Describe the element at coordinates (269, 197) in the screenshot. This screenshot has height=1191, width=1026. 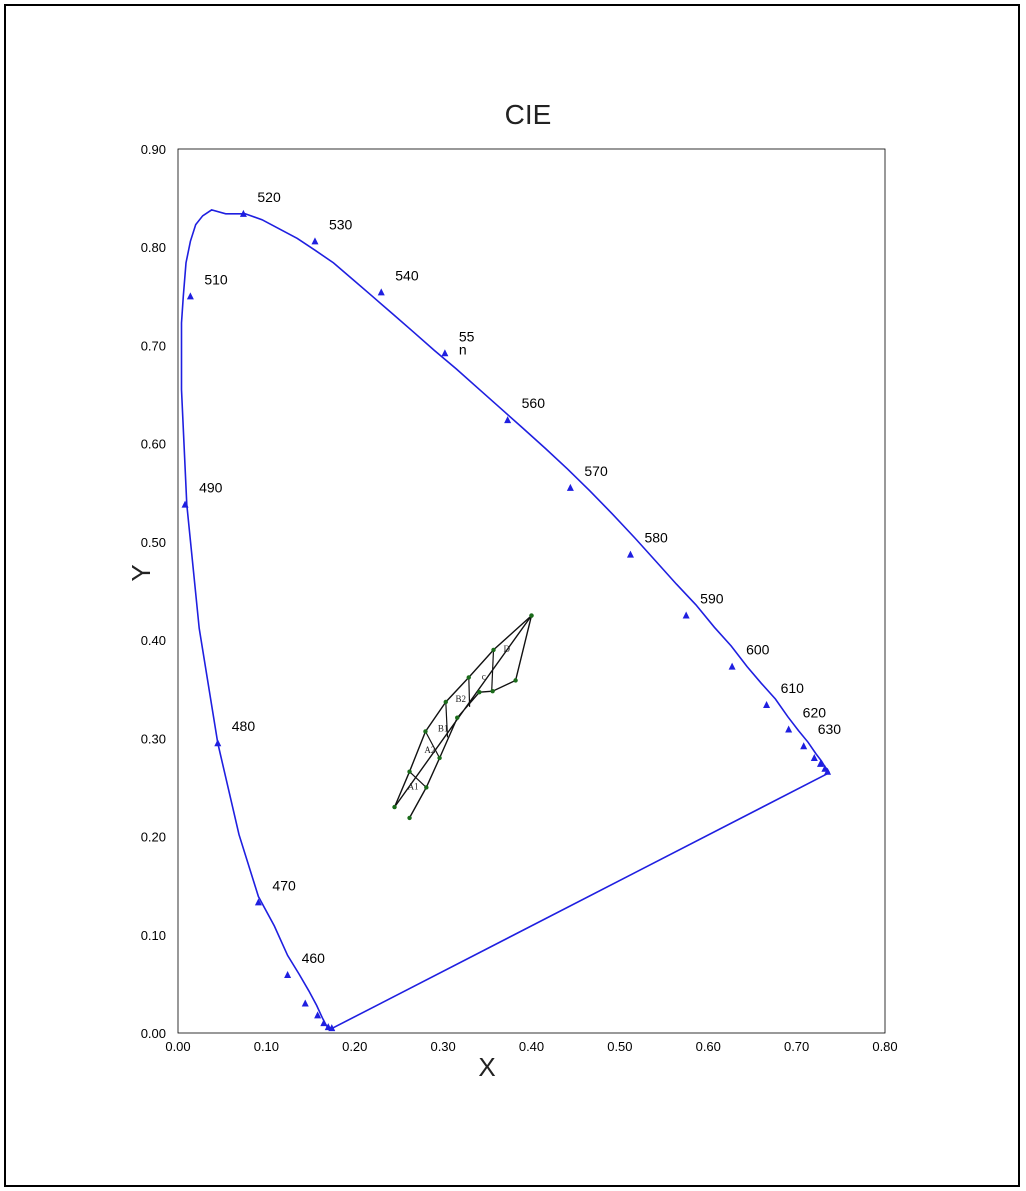
I see `wavelength-label: 520` at that location.